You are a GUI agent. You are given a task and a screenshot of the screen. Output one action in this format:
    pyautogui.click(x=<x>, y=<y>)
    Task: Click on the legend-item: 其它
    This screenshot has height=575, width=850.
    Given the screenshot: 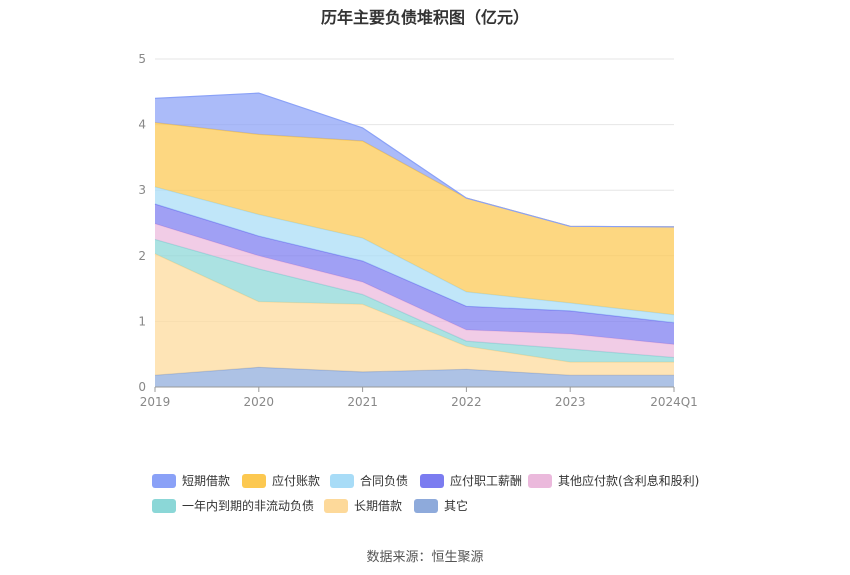 What is the action you would take?
    pyautogui.click(x=441, y=505)
    